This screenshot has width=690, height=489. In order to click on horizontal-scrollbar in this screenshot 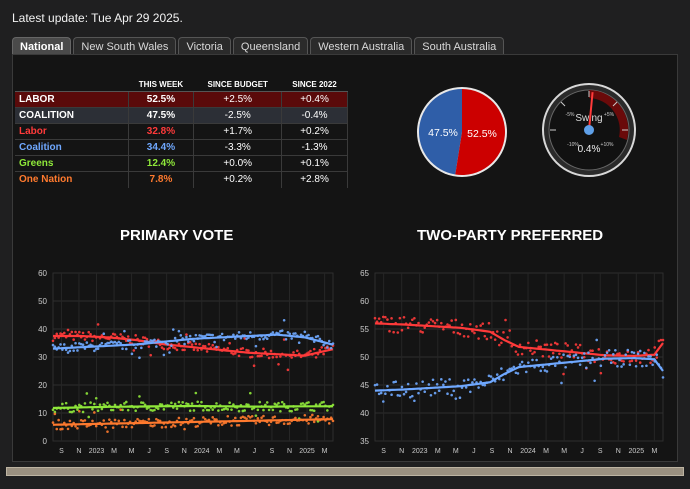, I will do `click(345, 471)`.